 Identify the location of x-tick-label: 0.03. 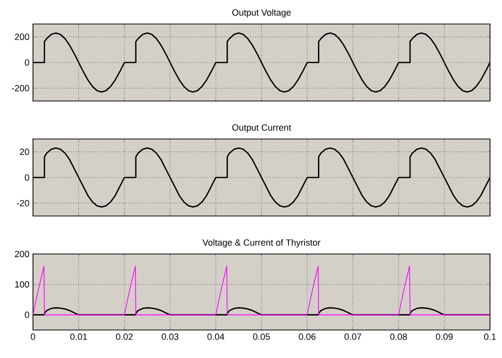
(170, 337).